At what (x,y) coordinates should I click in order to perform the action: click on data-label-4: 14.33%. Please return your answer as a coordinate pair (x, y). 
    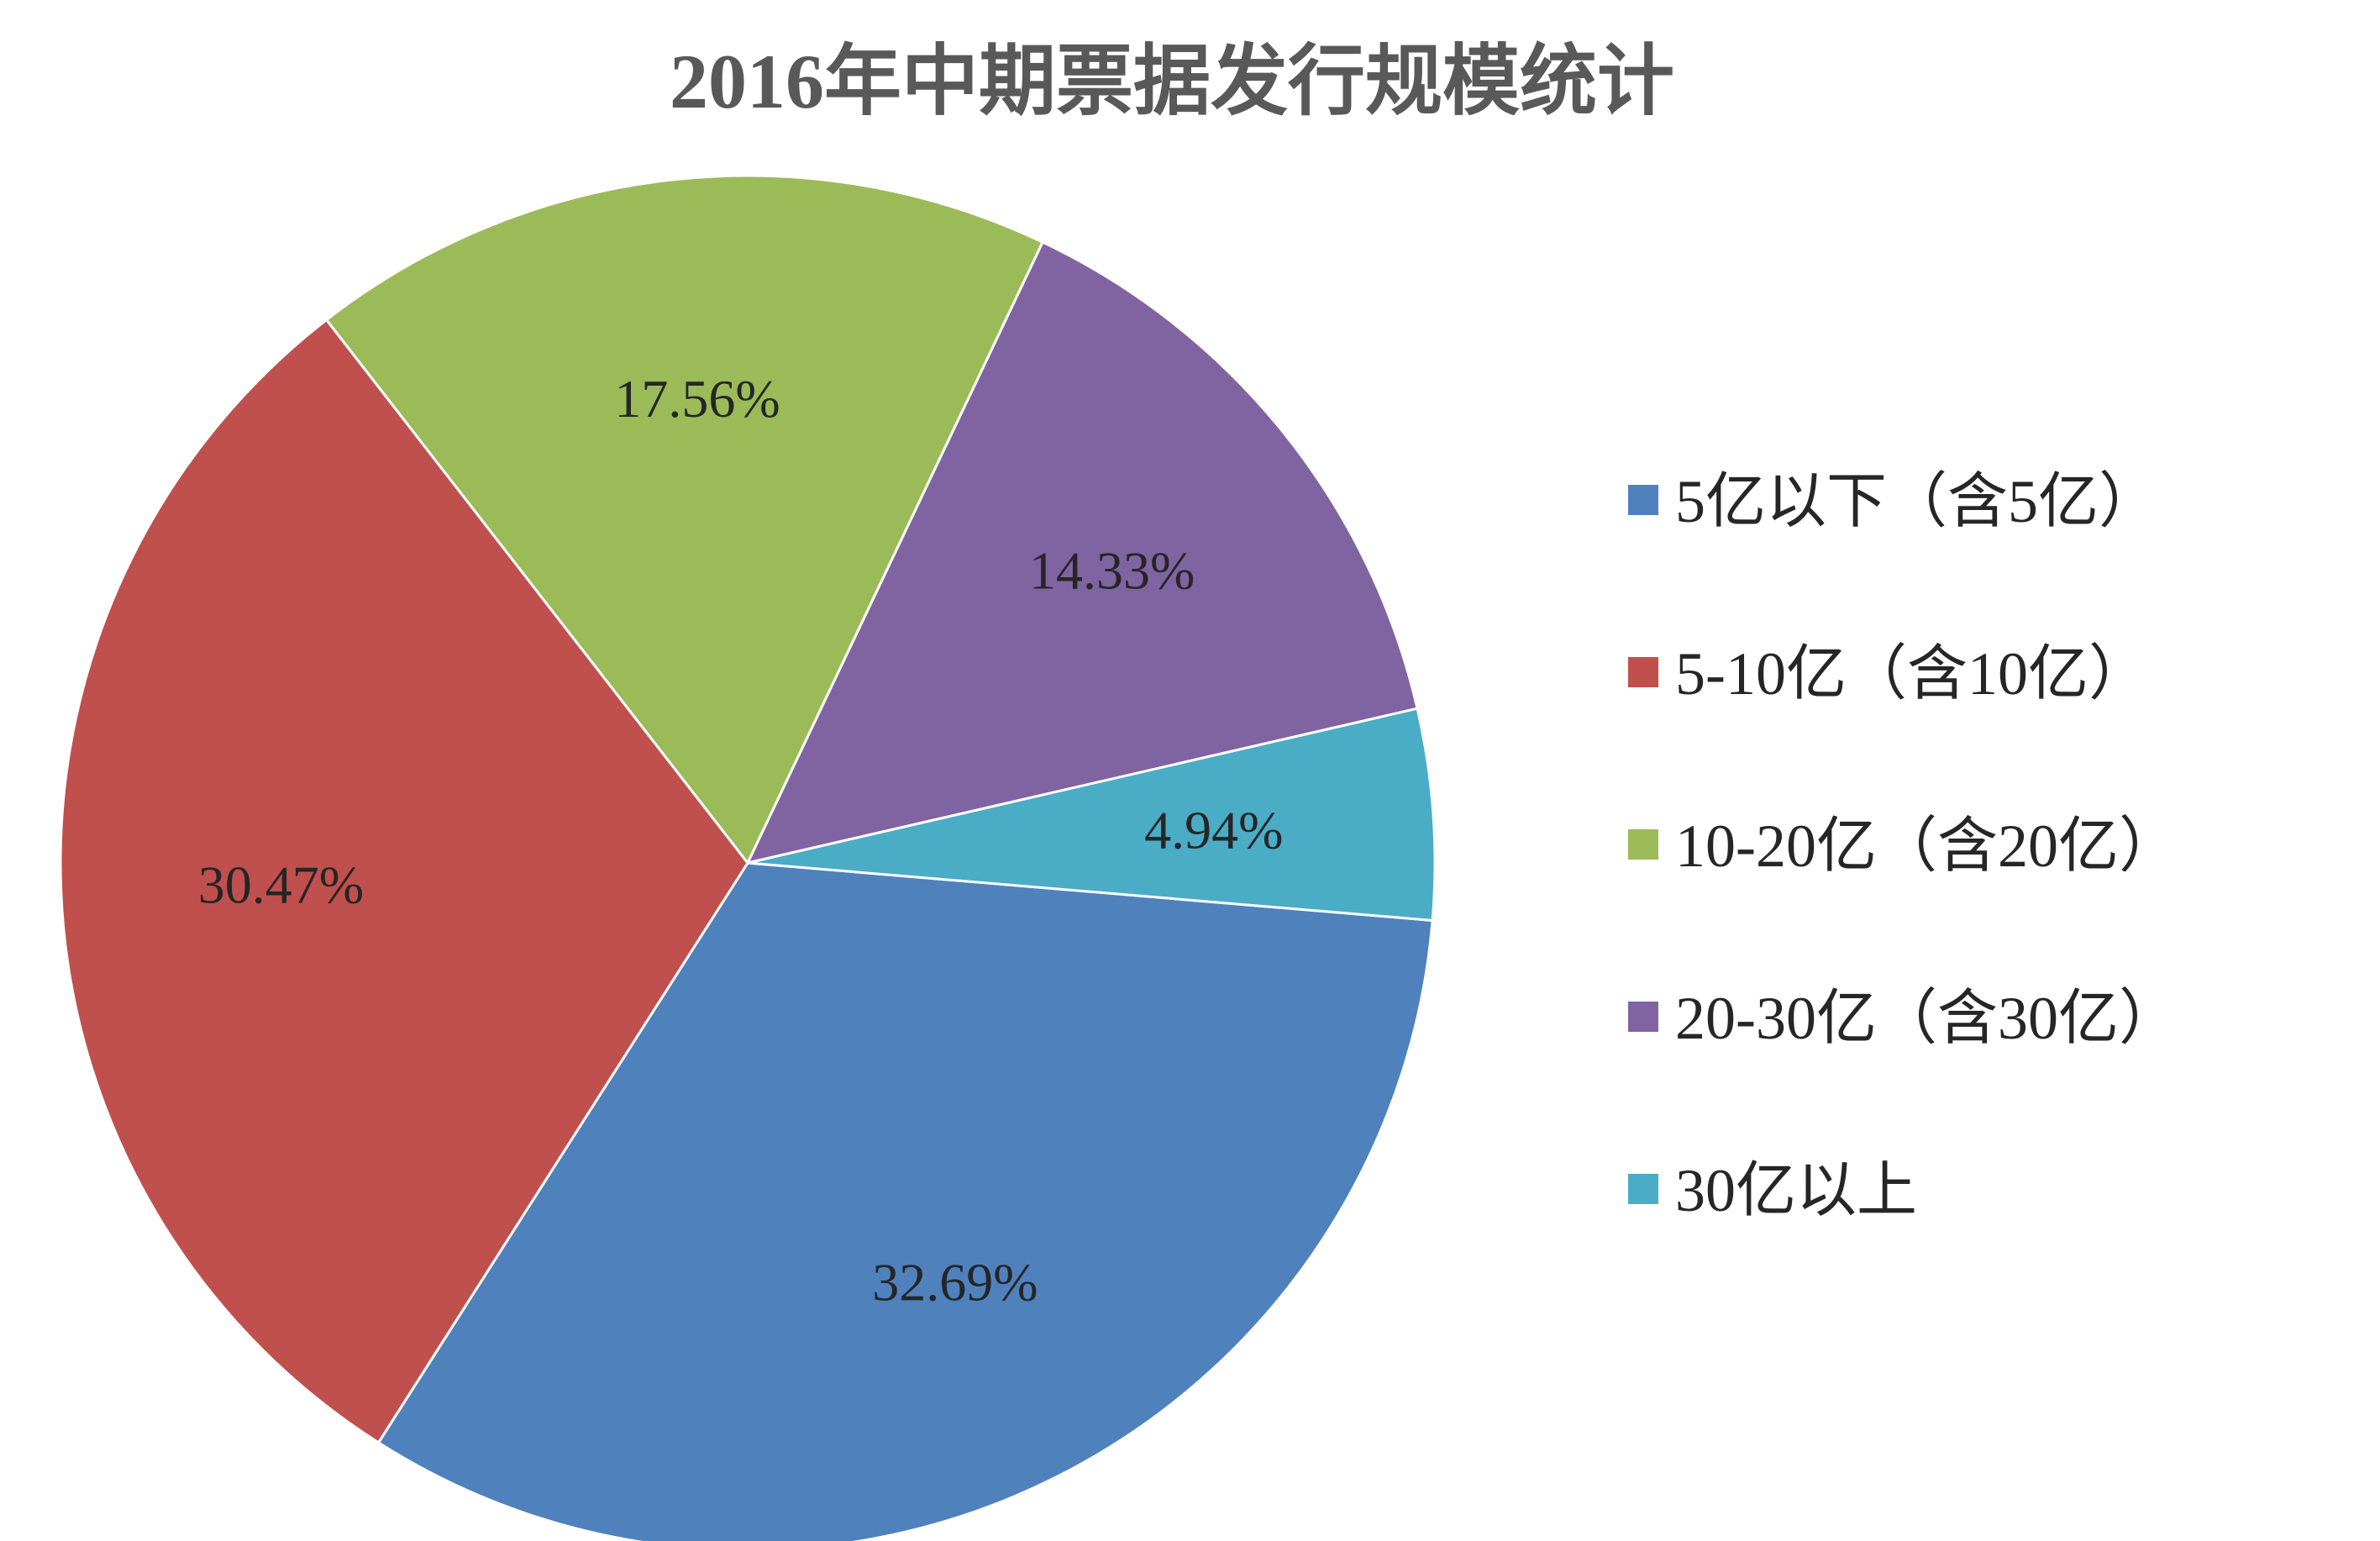
    Looking at the image, I should click on (1112, 571).